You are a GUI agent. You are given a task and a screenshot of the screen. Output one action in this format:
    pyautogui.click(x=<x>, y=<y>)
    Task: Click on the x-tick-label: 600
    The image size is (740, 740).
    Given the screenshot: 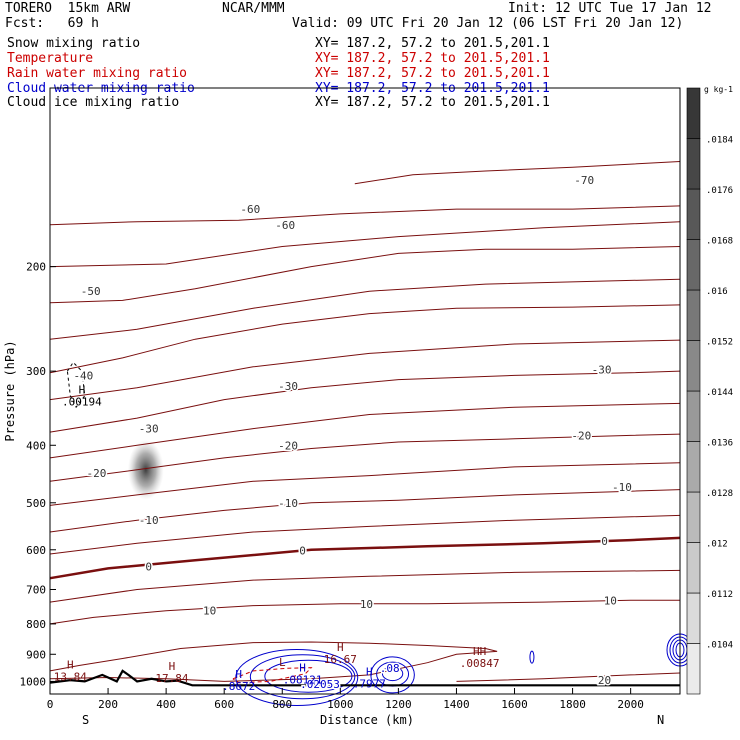 What is the action you would take?
    pyautogui.click(x=224, y=704)
    